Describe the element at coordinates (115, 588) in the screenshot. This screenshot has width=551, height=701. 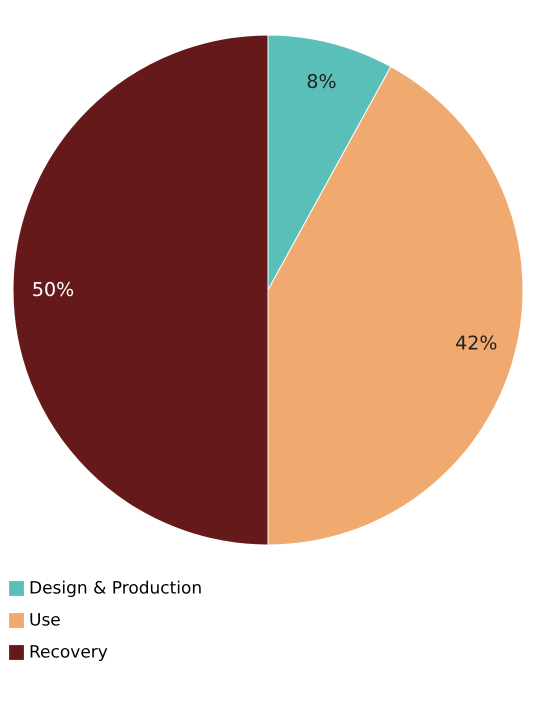
I see `legend-label: Design & Production` at that location.